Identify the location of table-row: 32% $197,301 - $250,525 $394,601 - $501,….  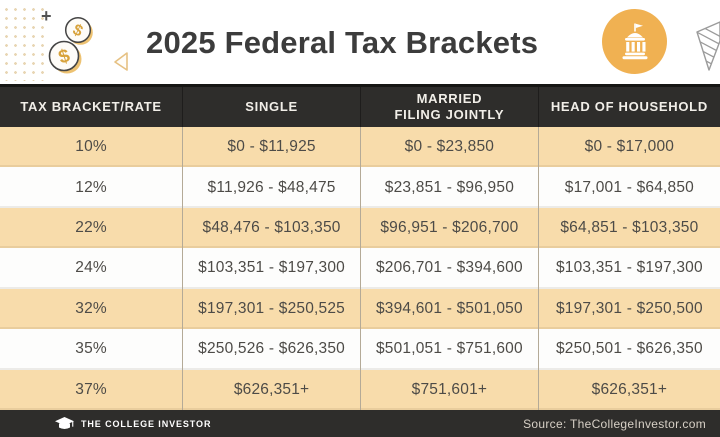
(360, 309).